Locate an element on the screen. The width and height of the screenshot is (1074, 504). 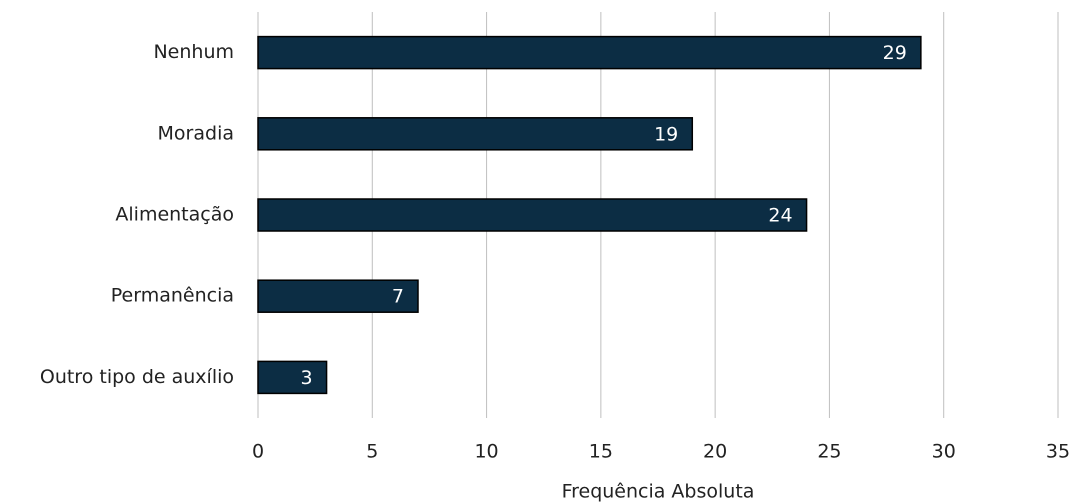
data-label: 3 is located at coordinates (306, 378).